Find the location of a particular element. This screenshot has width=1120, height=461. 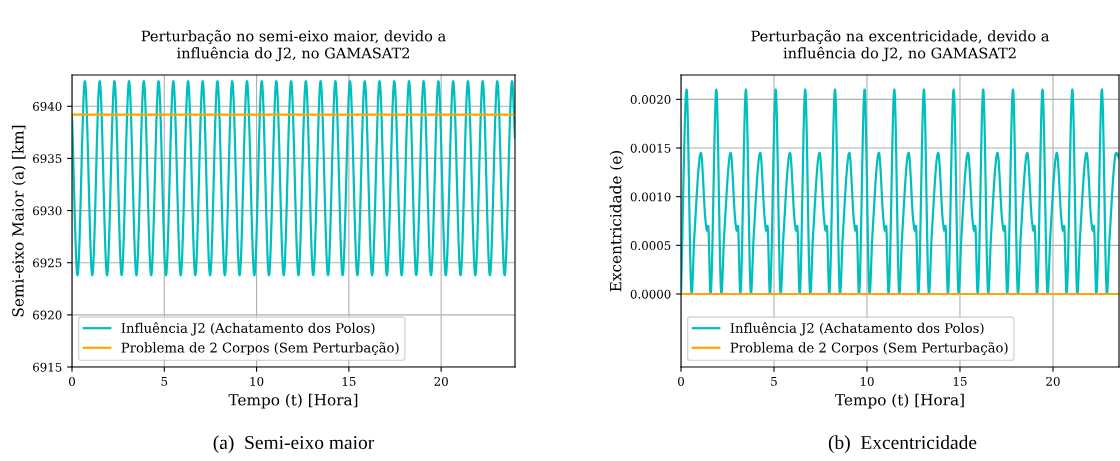

y-tick-label: 6915 is located at coordinates (47, 367).